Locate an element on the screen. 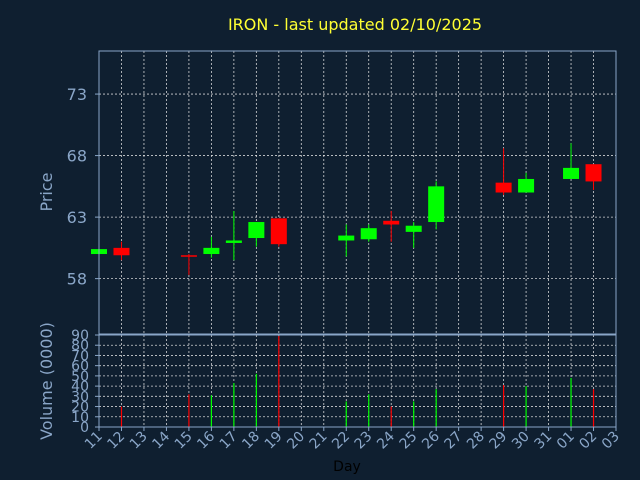 The width and height of the screenshot is (640, 480). x-tick-label: 22 is located at coordinates (341, 441).